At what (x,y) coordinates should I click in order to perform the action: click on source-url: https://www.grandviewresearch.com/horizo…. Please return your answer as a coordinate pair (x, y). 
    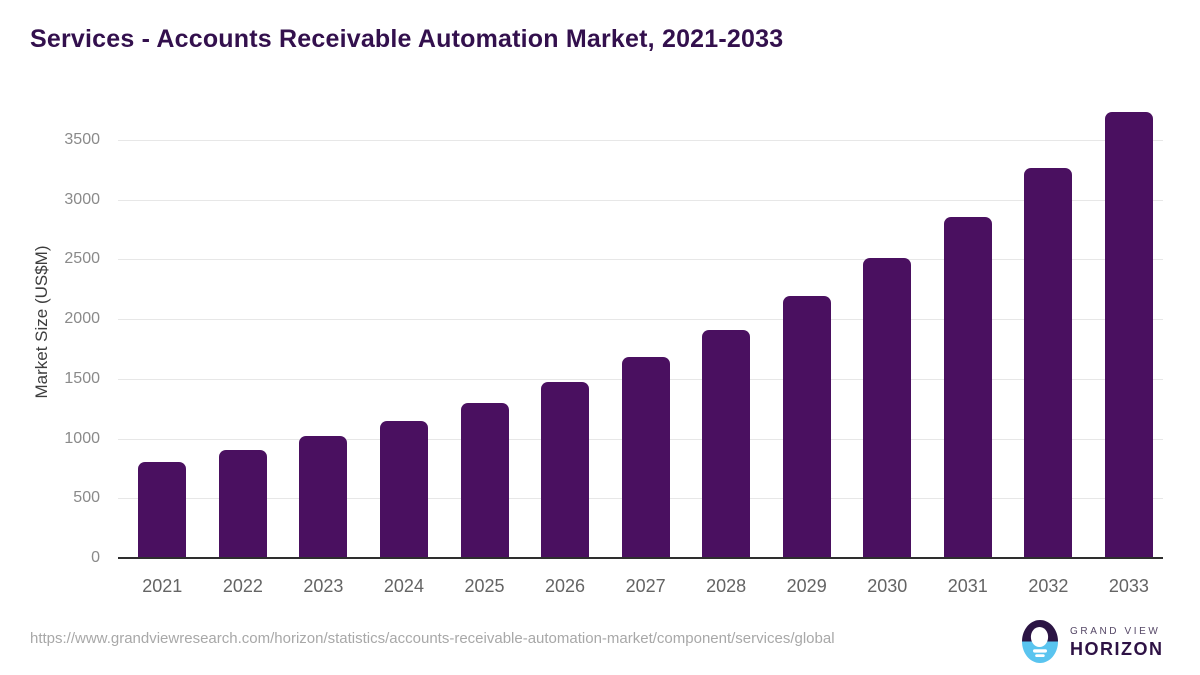
    Looking at the image, I should click on (432, 638).